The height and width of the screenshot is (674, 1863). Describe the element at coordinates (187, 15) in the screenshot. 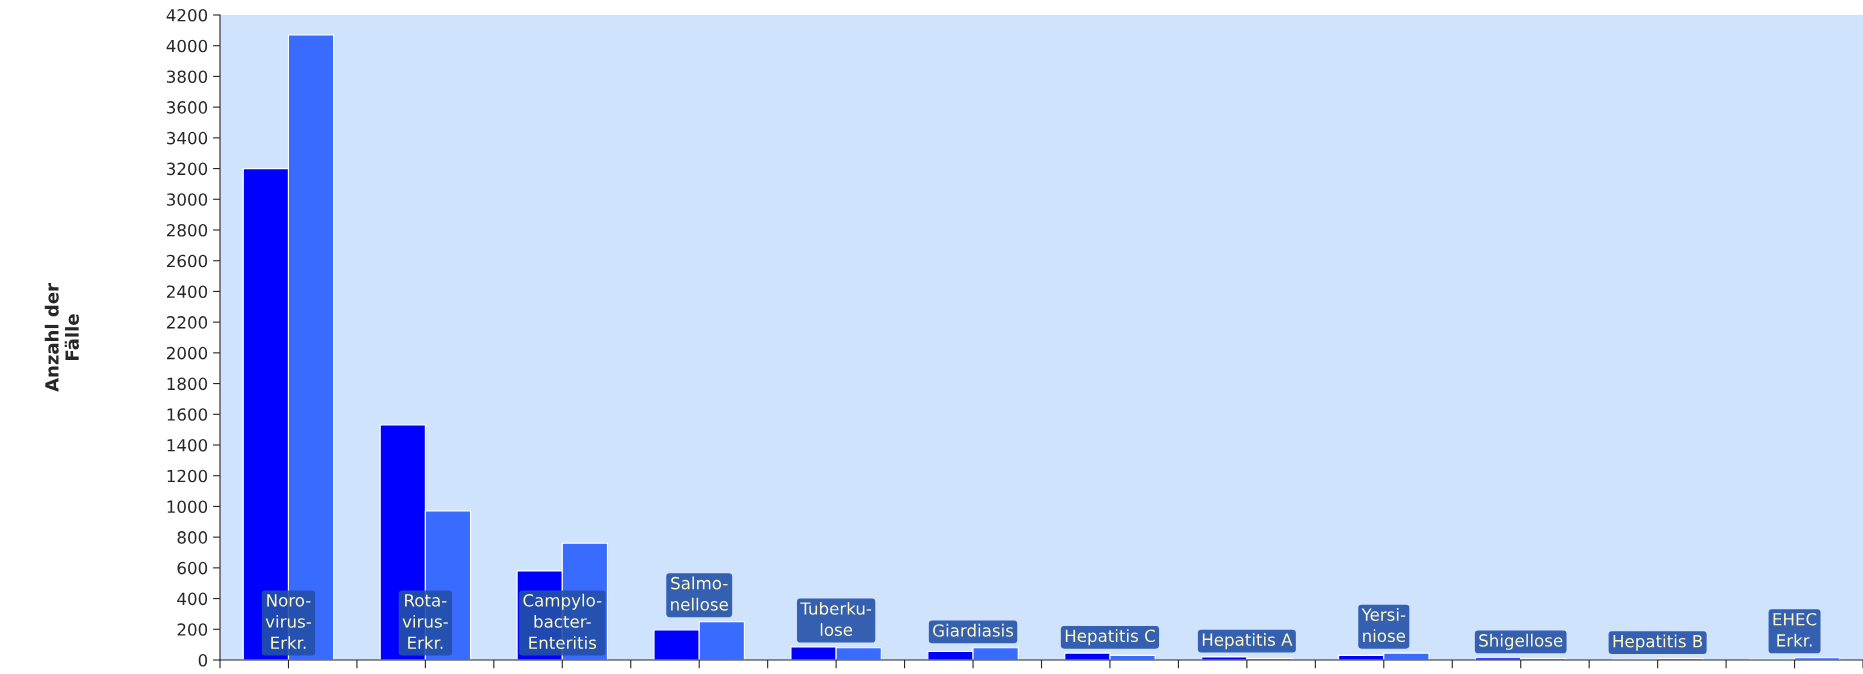

I see `y-tick-label: 4200` at that location.